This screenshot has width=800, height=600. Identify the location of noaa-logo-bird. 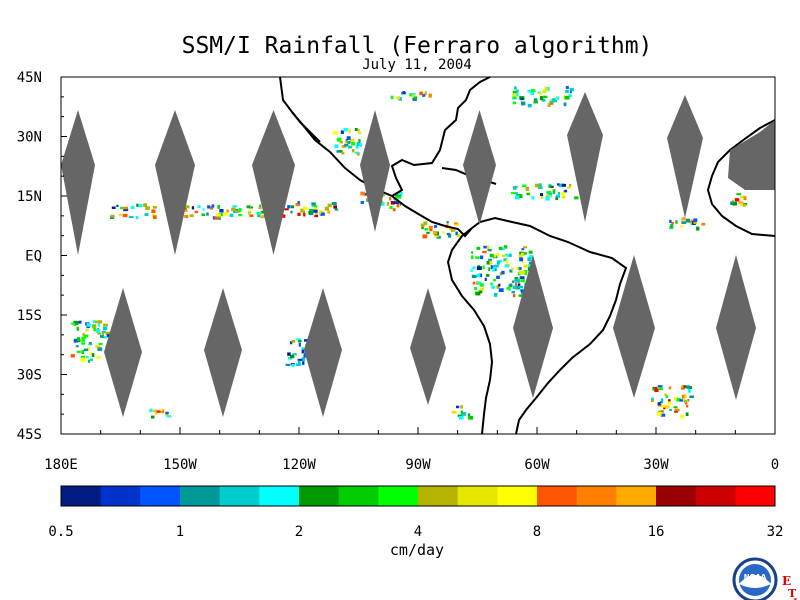
(755, 581).